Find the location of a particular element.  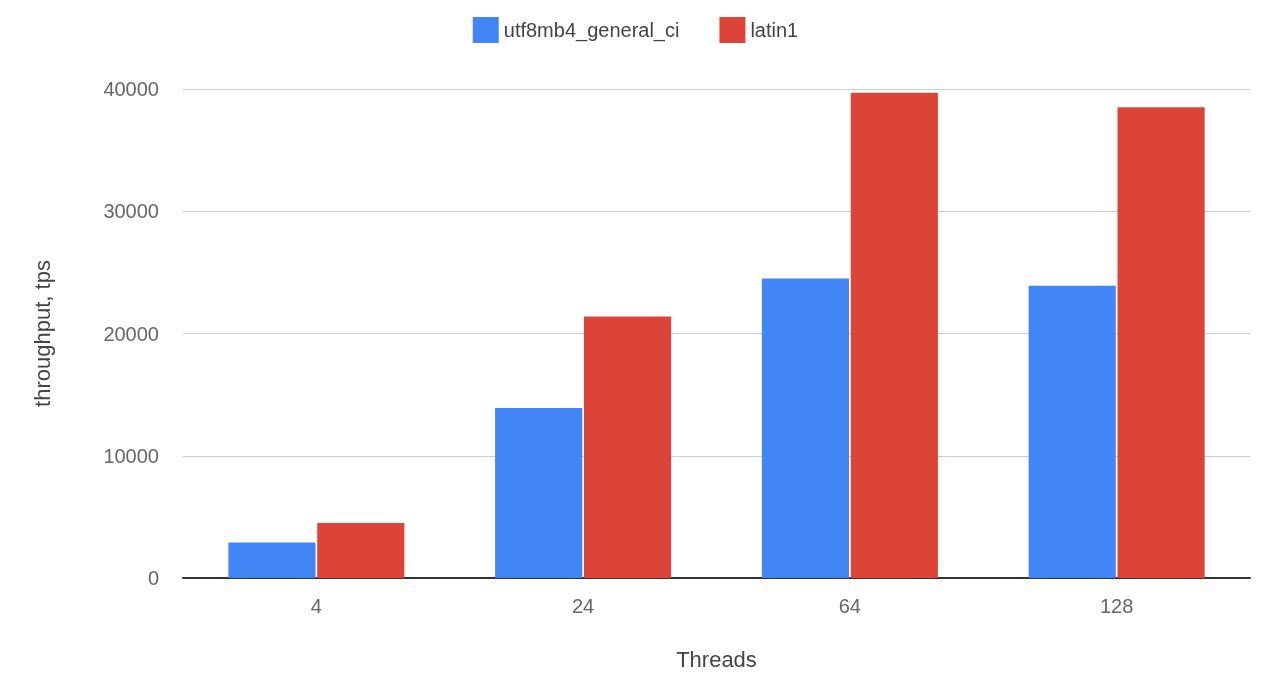

x-tick-label: 128 is located at coordinates (1116, 606).